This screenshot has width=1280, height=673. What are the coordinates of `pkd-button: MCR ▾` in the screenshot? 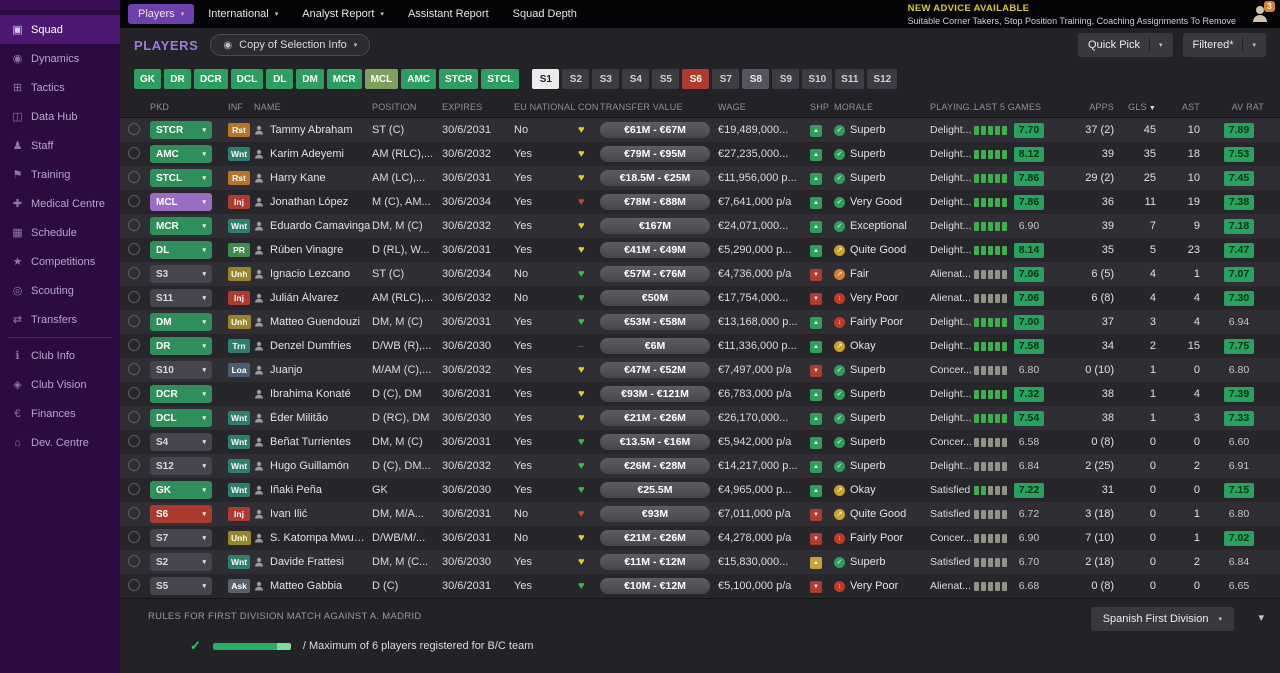 It's located at (181, 226).